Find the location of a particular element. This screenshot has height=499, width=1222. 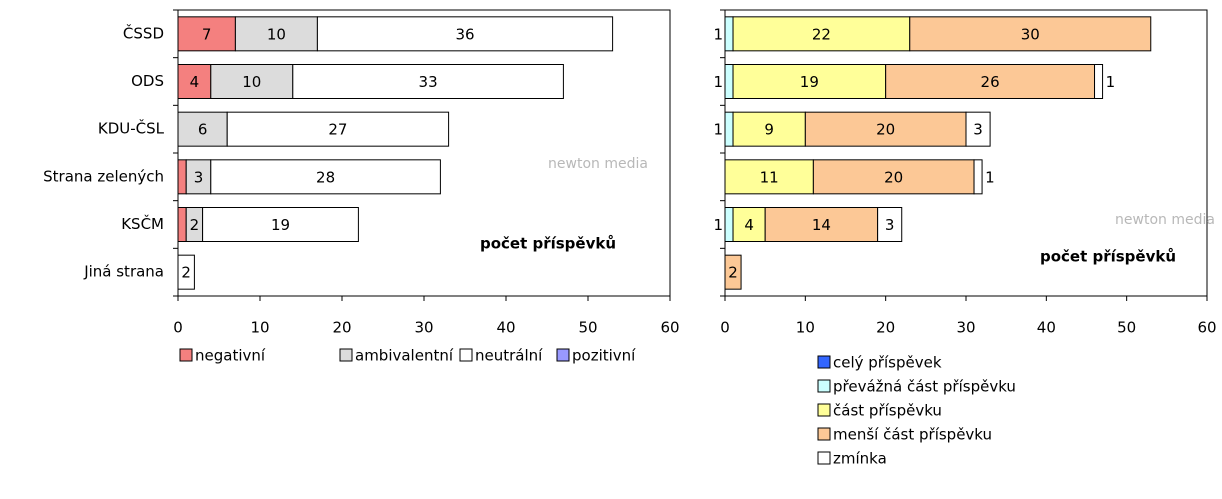

legend-label: zmínka is located at coordinates (860, 459).